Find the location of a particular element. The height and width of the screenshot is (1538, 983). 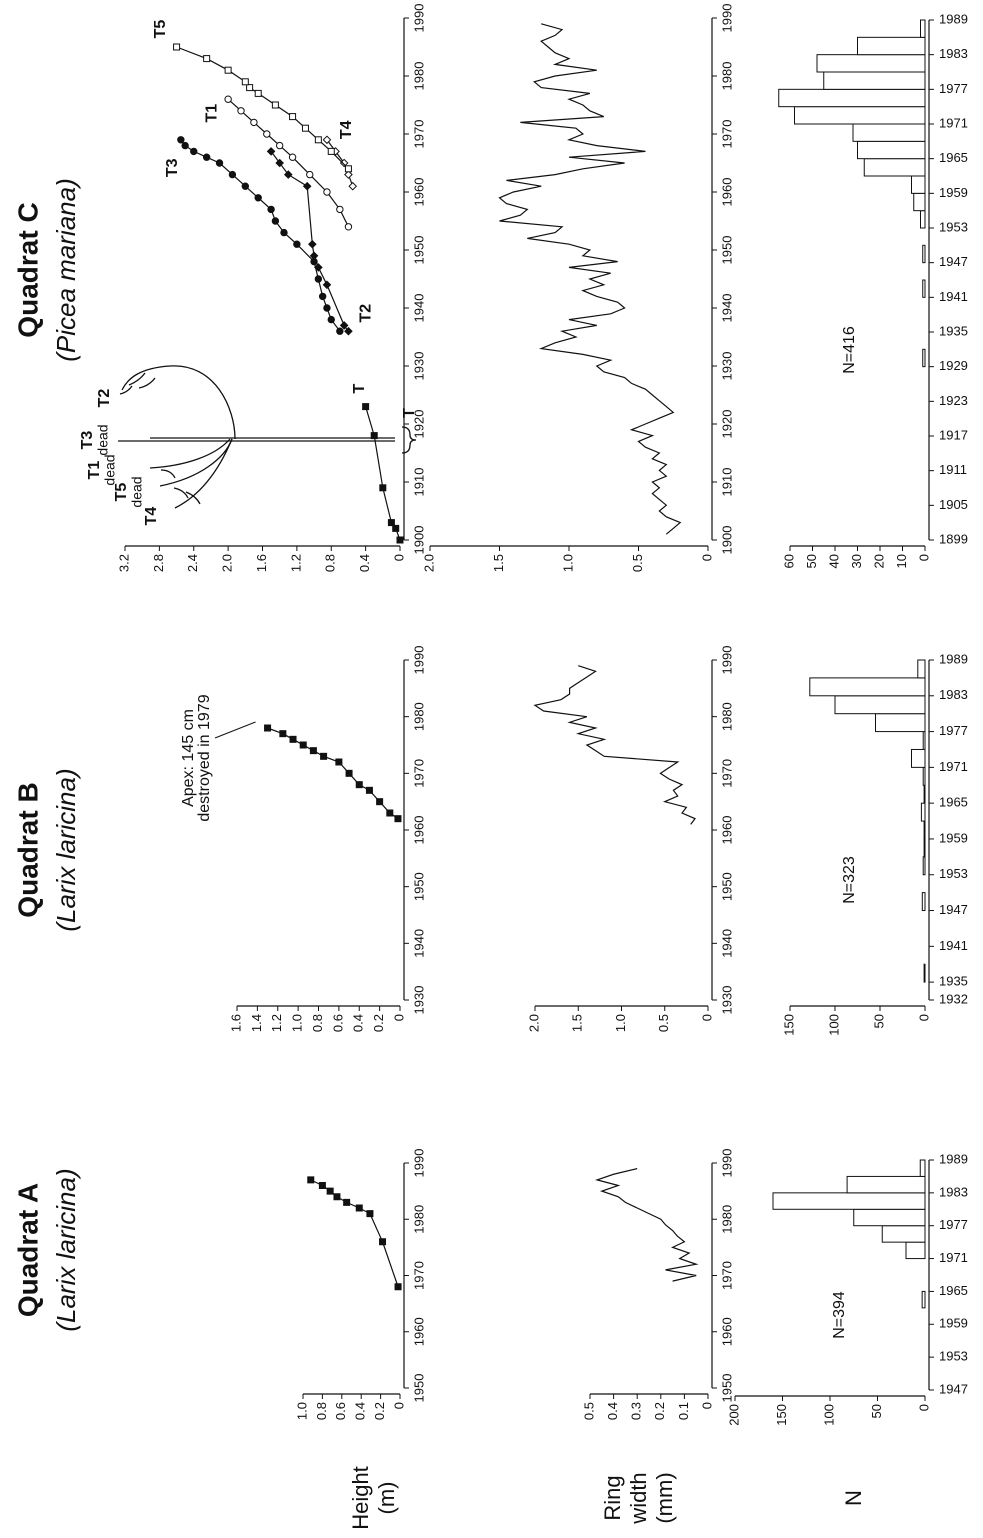

x-tick-label: 1983 is located at coordinates (953, 694).